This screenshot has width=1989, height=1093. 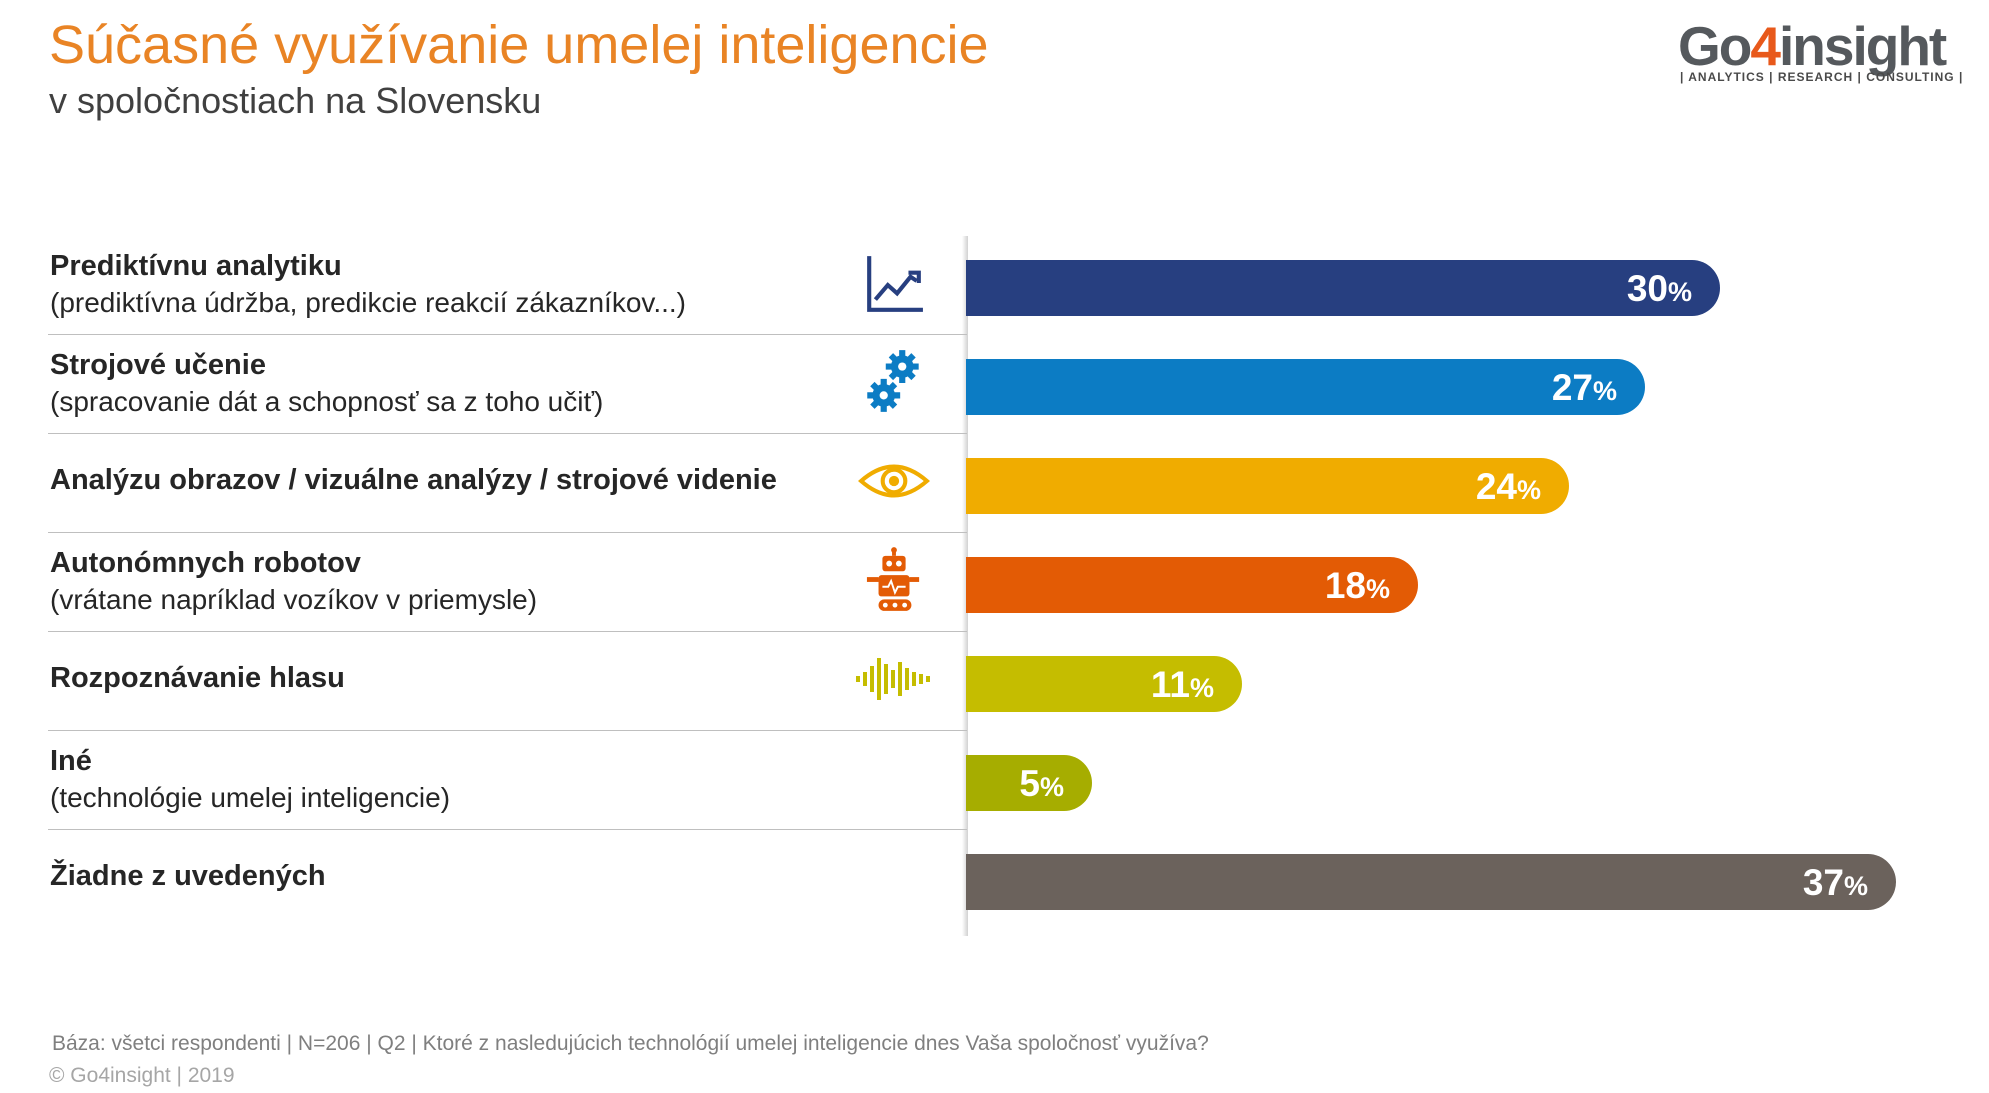 I want to click on category-label-main: Strojové učenie, so click(x=158, y=365).